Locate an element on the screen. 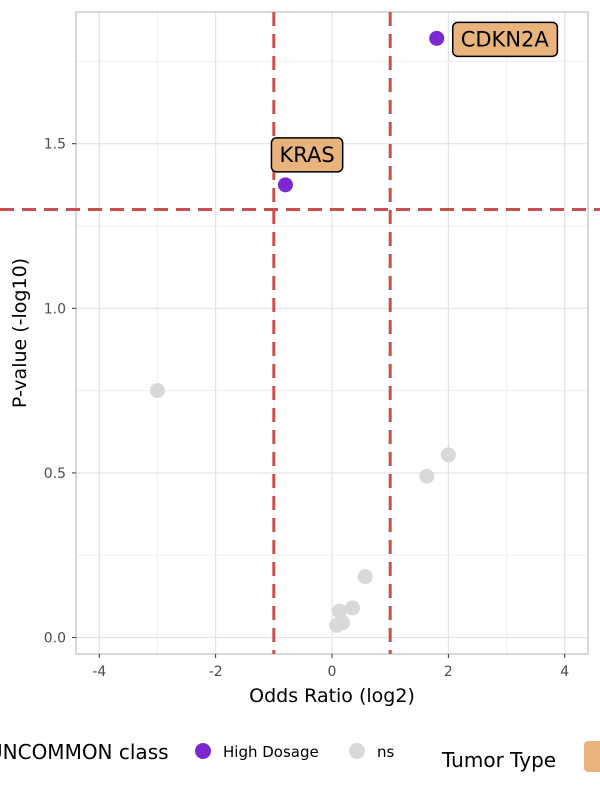  x-axis-ticks: -4 -2 0 2 4 is located at coordinates (330, 667).